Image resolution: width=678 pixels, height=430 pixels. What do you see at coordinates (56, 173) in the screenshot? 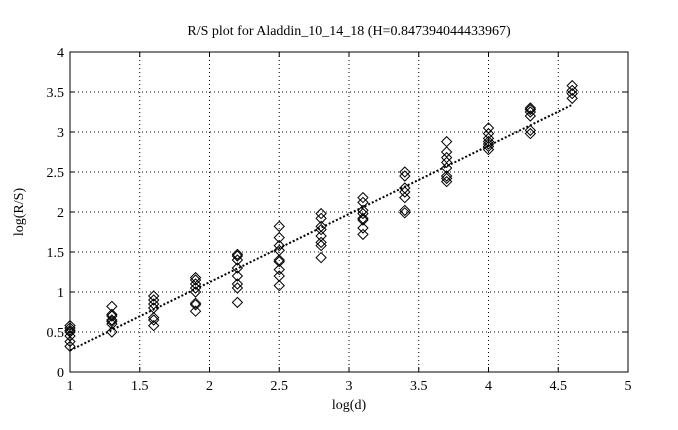
I see `y-tick-label: 2.5` at bounding box center [56, 173].